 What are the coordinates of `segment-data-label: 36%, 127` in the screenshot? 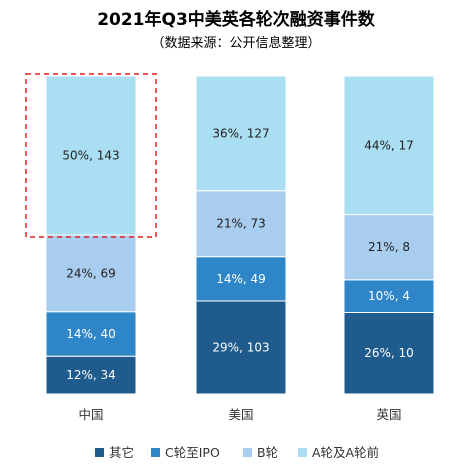 It's located at (240, 133).